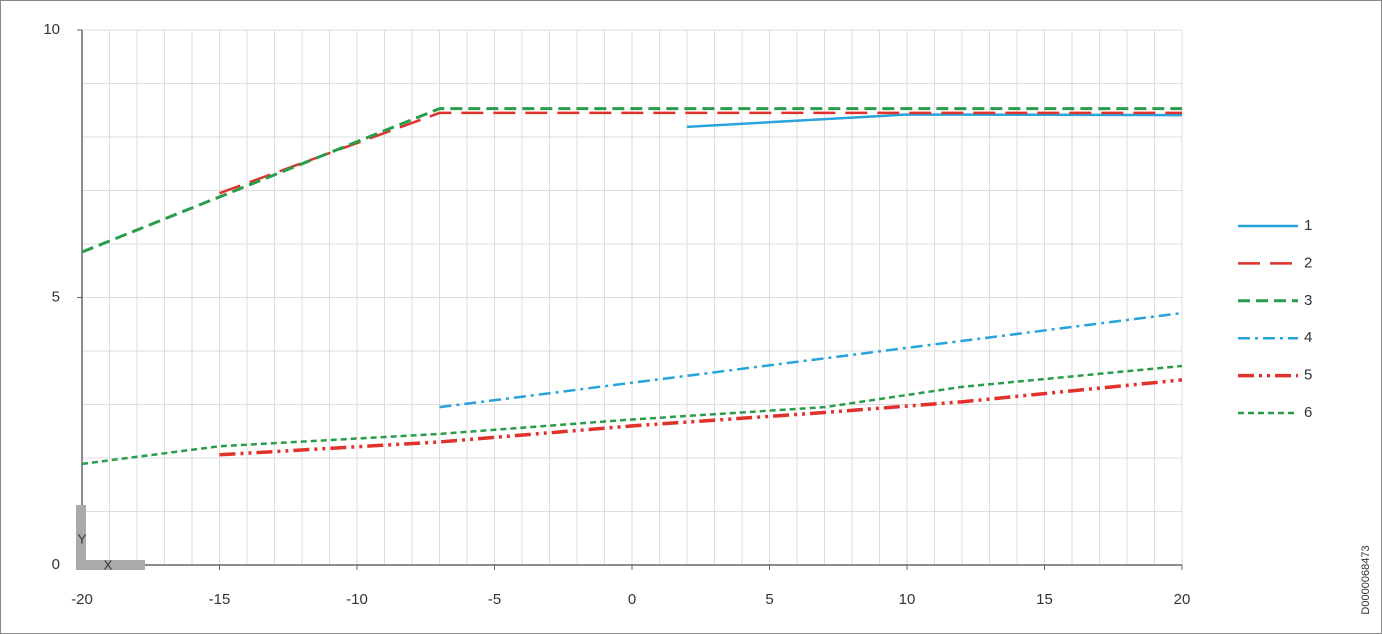  Describe the element at coordinates (1308, 337) in the screenshot. I see `legend-label: 4` at that location.